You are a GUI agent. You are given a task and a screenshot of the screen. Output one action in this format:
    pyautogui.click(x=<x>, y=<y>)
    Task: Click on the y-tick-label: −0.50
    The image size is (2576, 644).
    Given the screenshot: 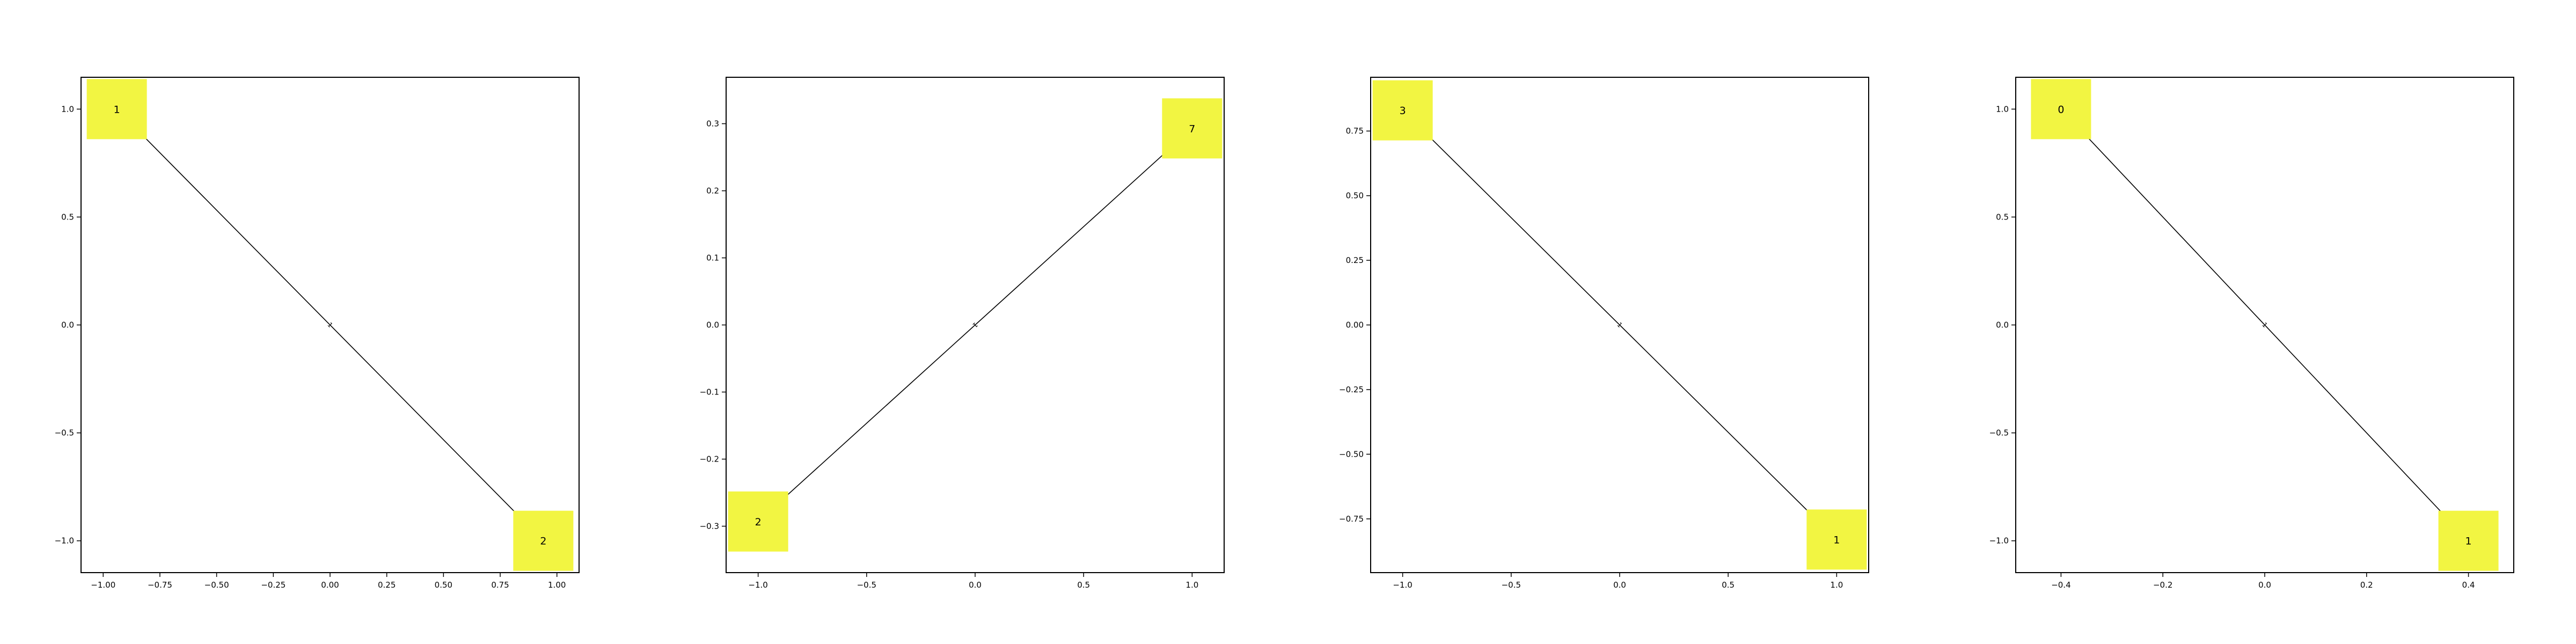 What is the action you would take?
    pyautogui.click(x=1351, y=454)
    